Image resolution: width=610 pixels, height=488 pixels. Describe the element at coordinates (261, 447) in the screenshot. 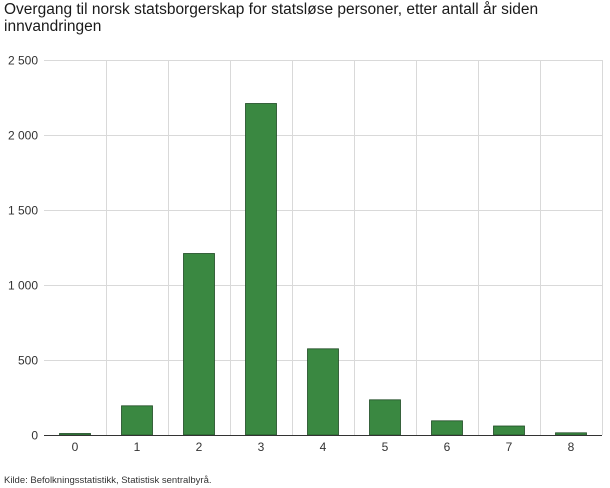

I see `x-tick-label: 3` at that location.